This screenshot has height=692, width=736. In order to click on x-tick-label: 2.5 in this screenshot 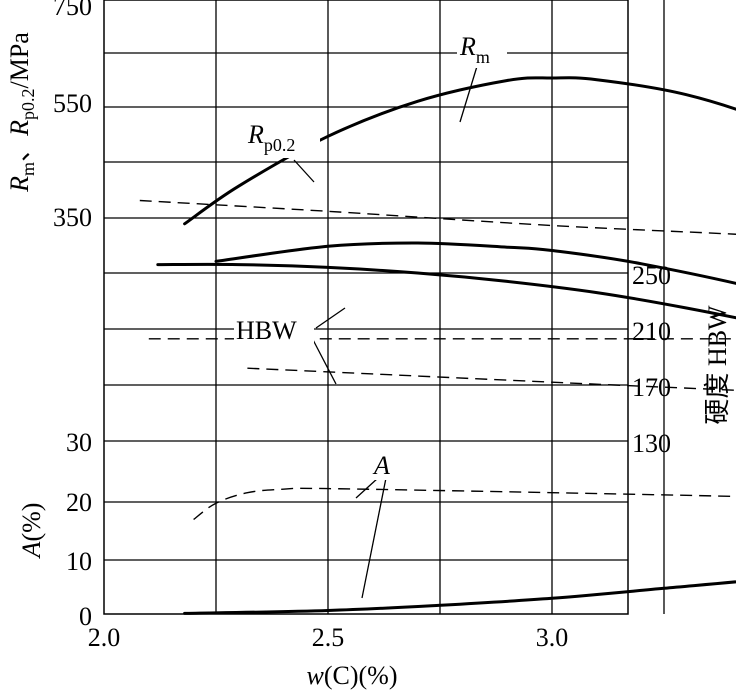, I will do `click(328, 637)`.